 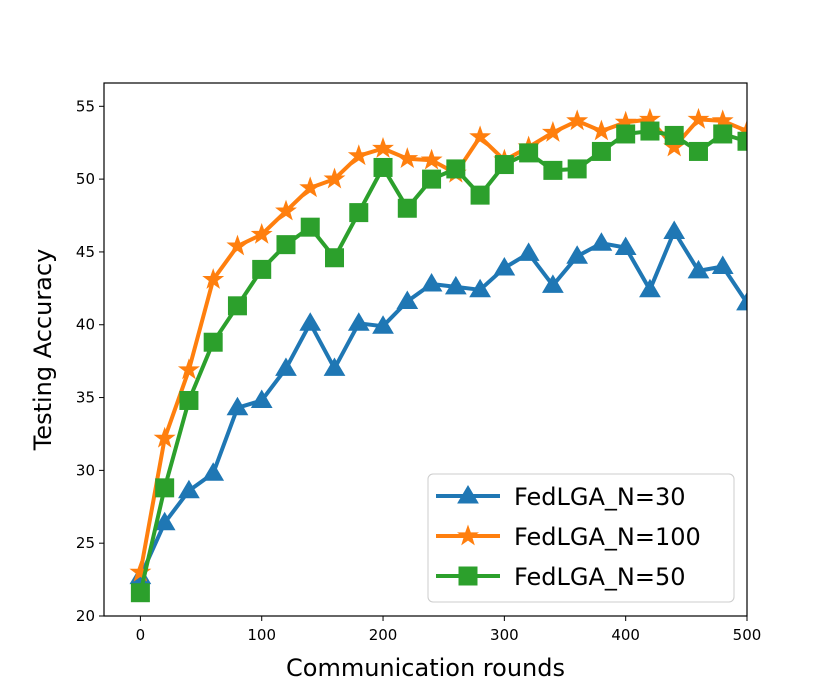 I want to click on legend-box, so click(x=581, y=538).